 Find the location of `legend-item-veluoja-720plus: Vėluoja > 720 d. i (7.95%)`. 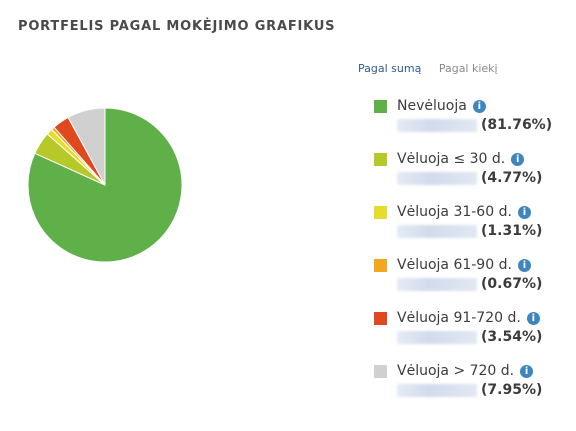

legend-item-veluoja-720plus: Vėluoja > 720 d. i (7.95%) is located at coordinates (469, 387).